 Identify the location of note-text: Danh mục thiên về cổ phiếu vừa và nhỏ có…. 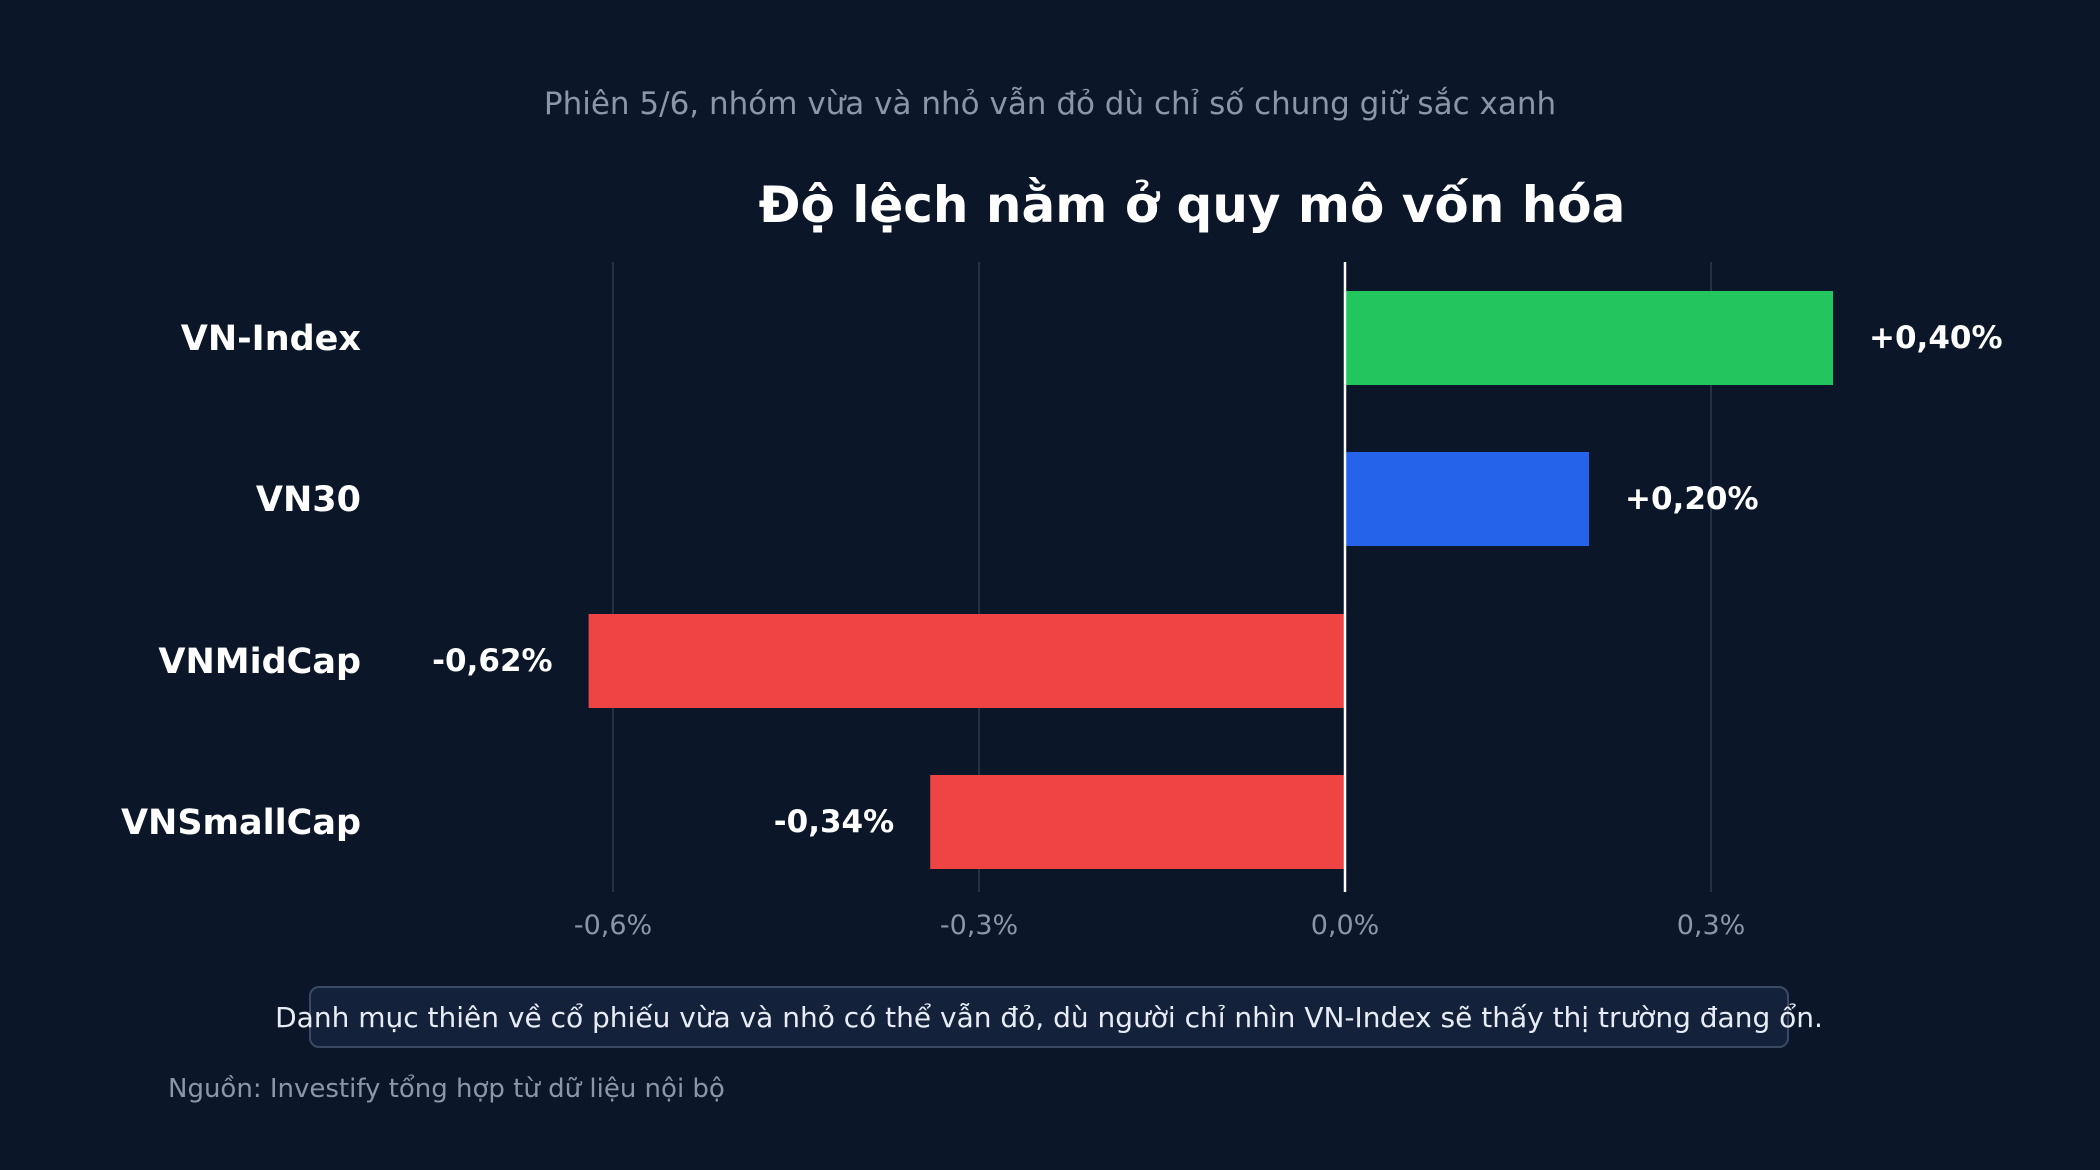
(1049, 1017).